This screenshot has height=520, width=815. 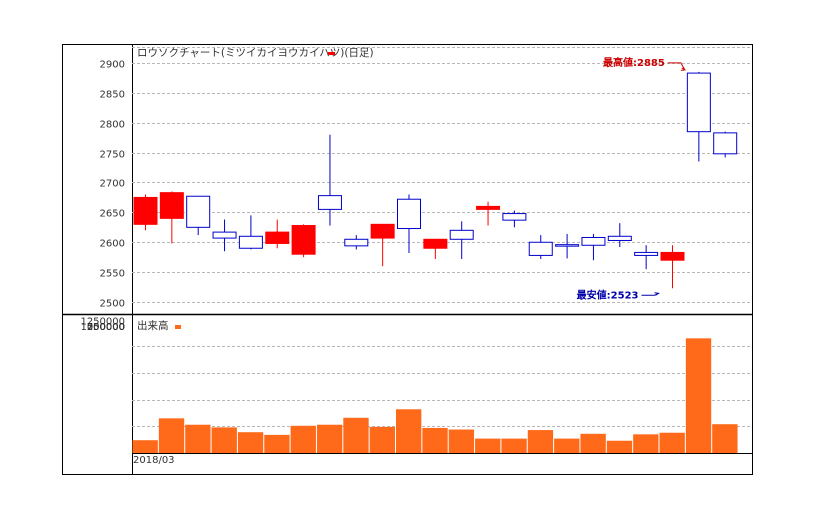 I want to click on price-y-tick-label: 2900, so click(x=112, y=65).